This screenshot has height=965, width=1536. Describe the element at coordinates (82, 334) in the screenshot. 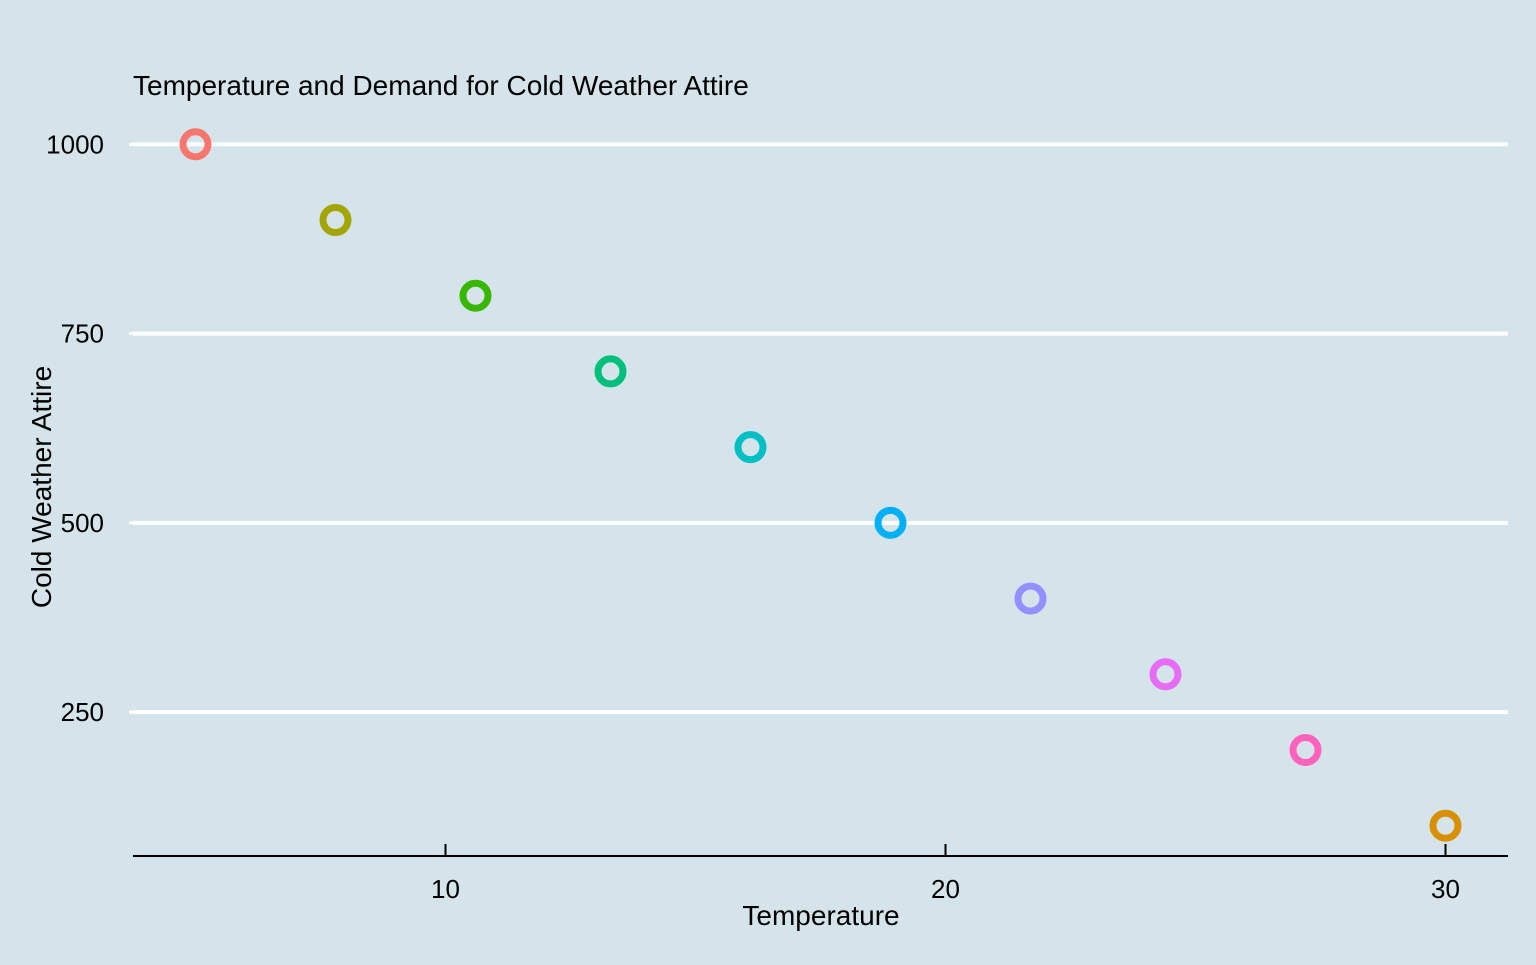

I see `y-tick-label: 750` at that location.